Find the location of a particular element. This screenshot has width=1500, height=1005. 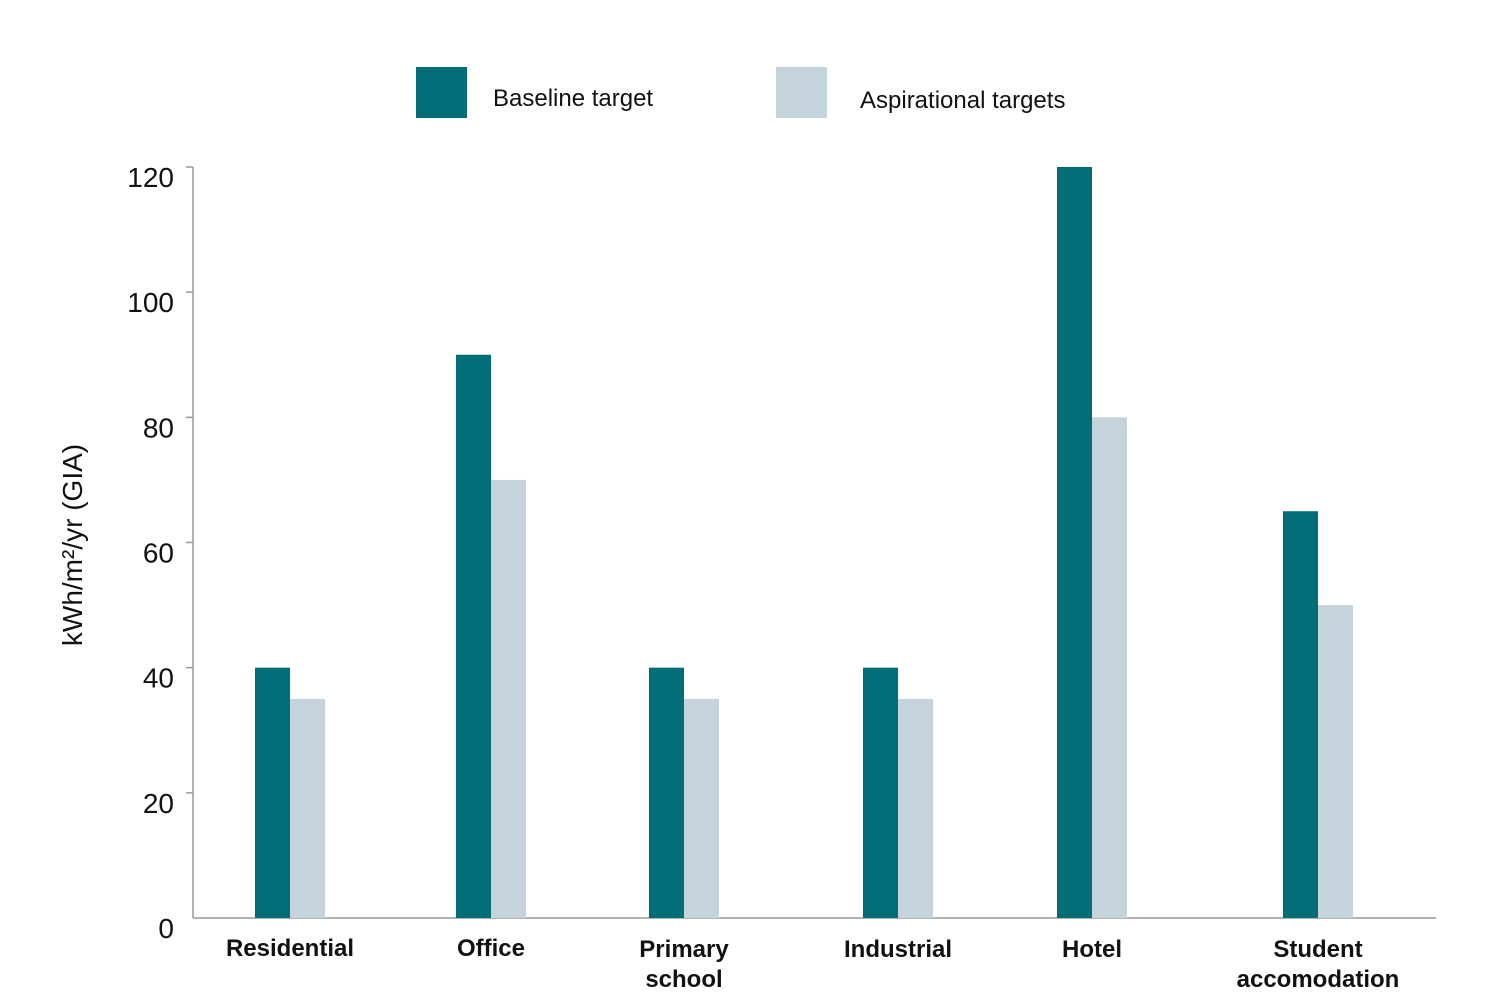

y-tick-label: 0 is located at coordinates (166, 928).